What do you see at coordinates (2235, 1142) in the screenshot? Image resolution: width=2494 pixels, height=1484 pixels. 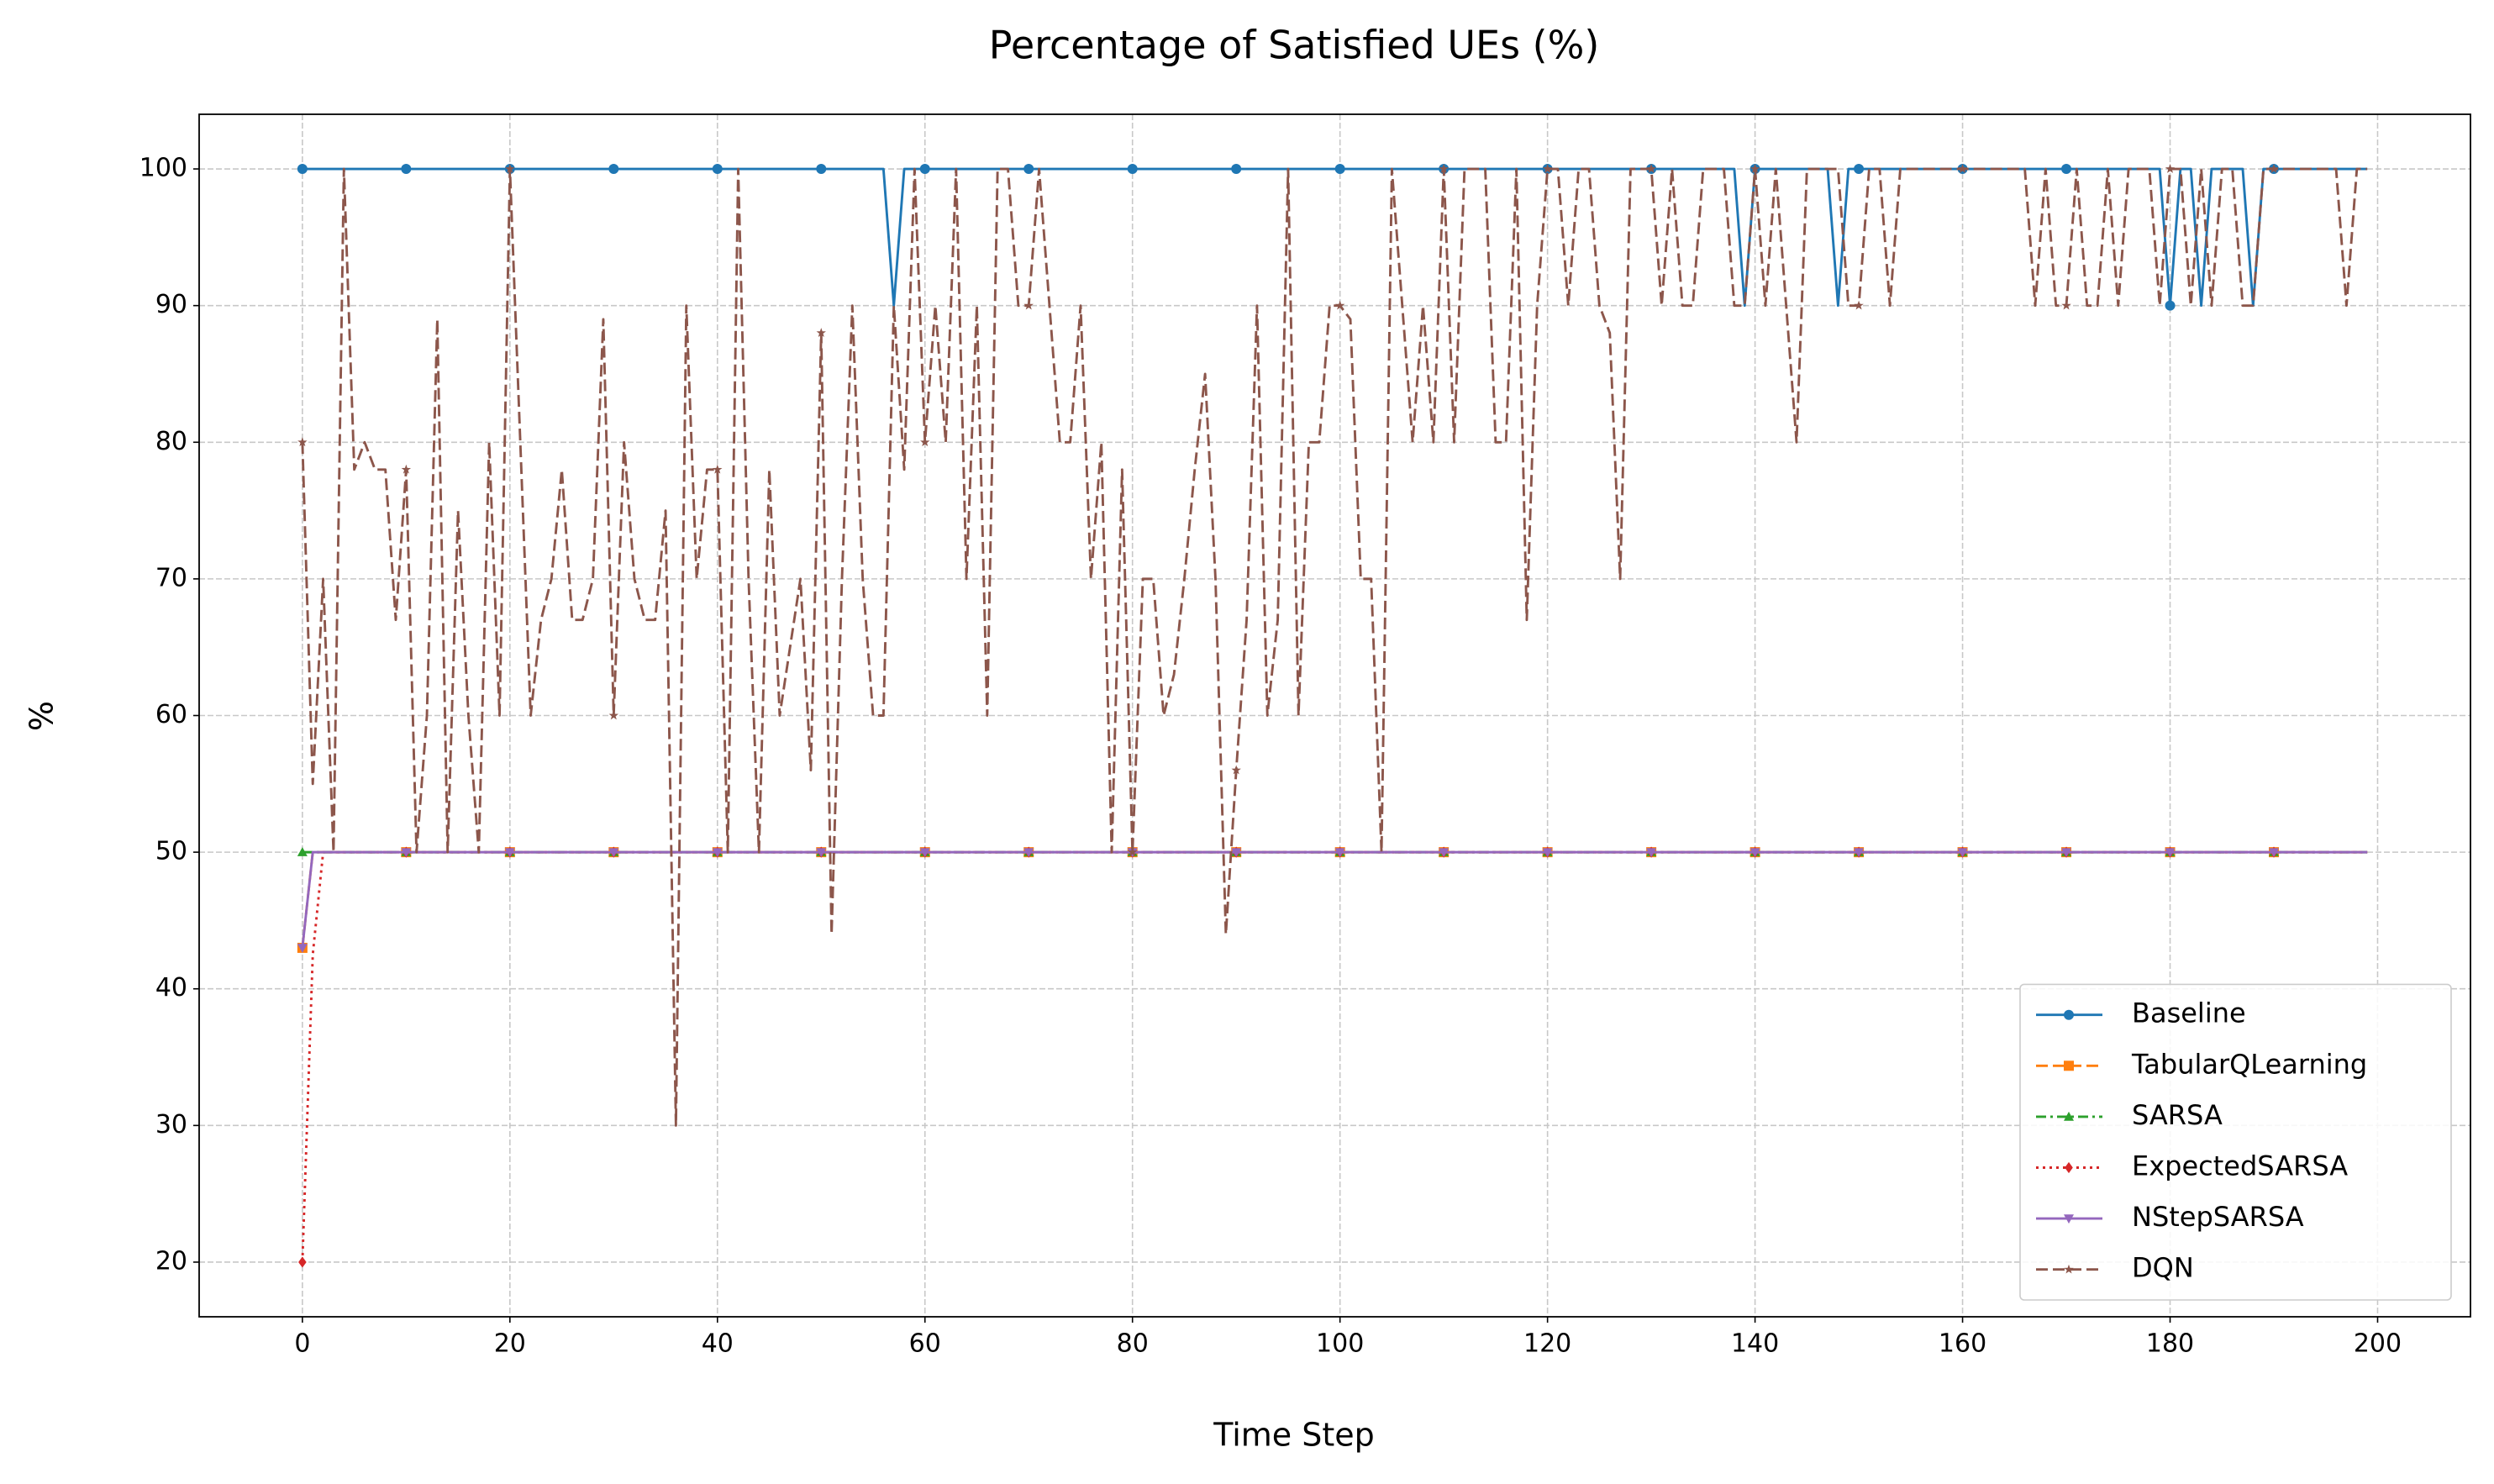 I see `legend-box` at bounding box center [2235, 1142].